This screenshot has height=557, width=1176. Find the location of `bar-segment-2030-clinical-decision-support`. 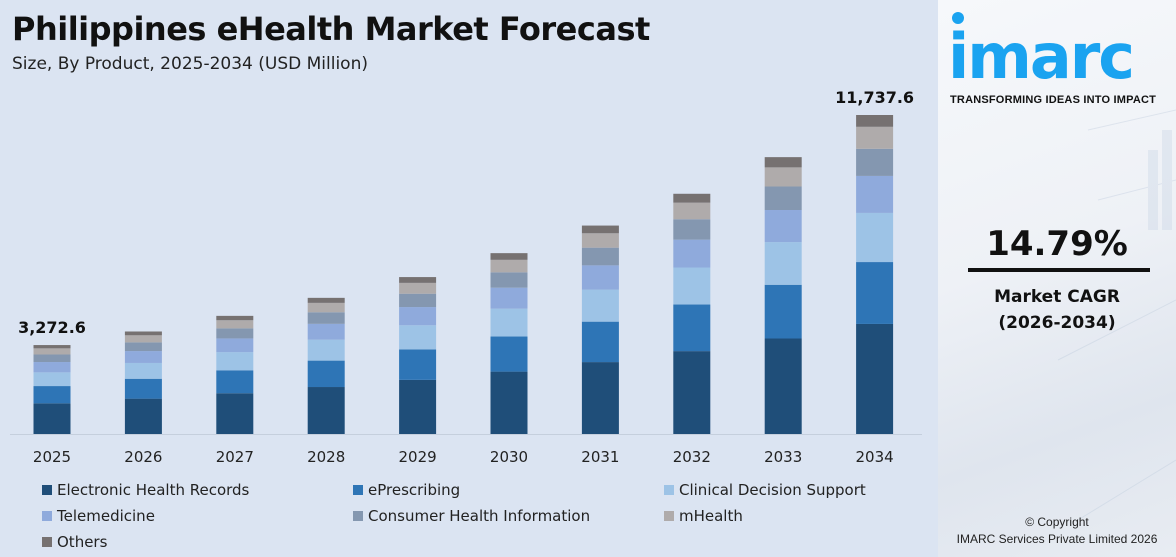

bar-segment-2030-clinical-decision-support is located at coordinates (509, 322).